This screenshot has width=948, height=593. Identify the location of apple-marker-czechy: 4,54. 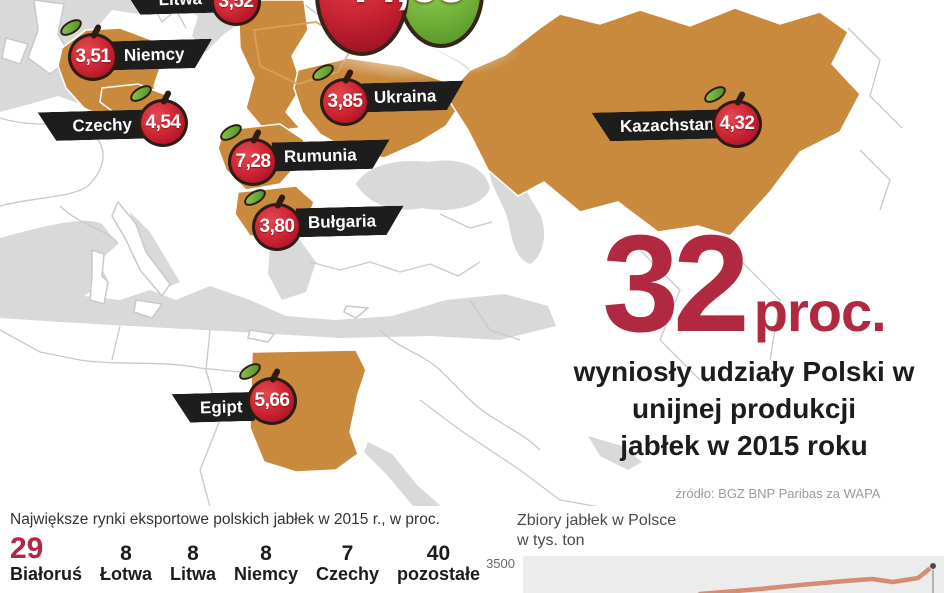
(157, 114).